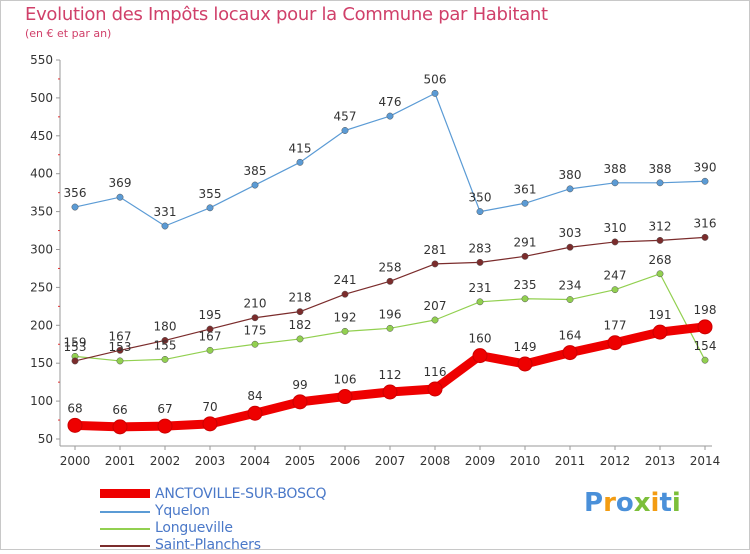  Describe the element at coordinates (74, 408) in the screenshot. I see `data-label: 68` at that location.